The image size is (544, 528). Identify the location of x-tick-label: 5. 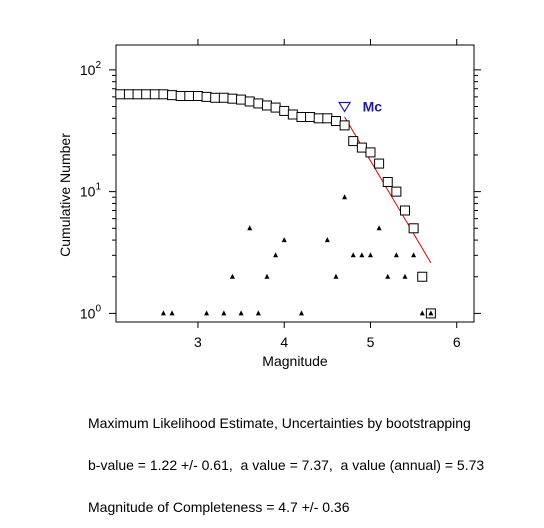
(371, 342).